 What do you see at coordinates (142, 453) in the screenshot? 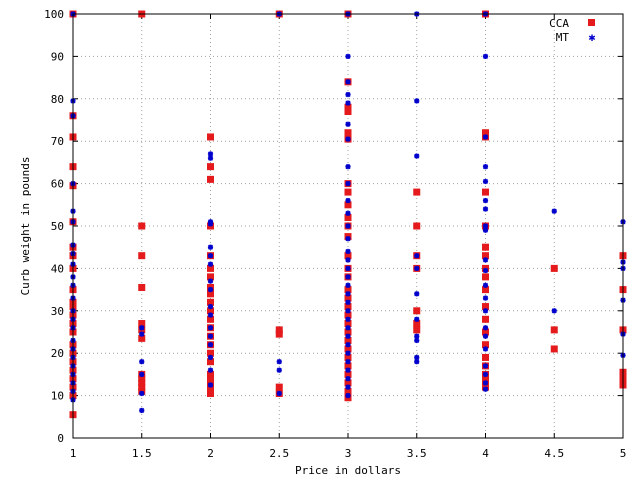
I see `x-tick-label: 1.5` at bounding box center [142, 453].